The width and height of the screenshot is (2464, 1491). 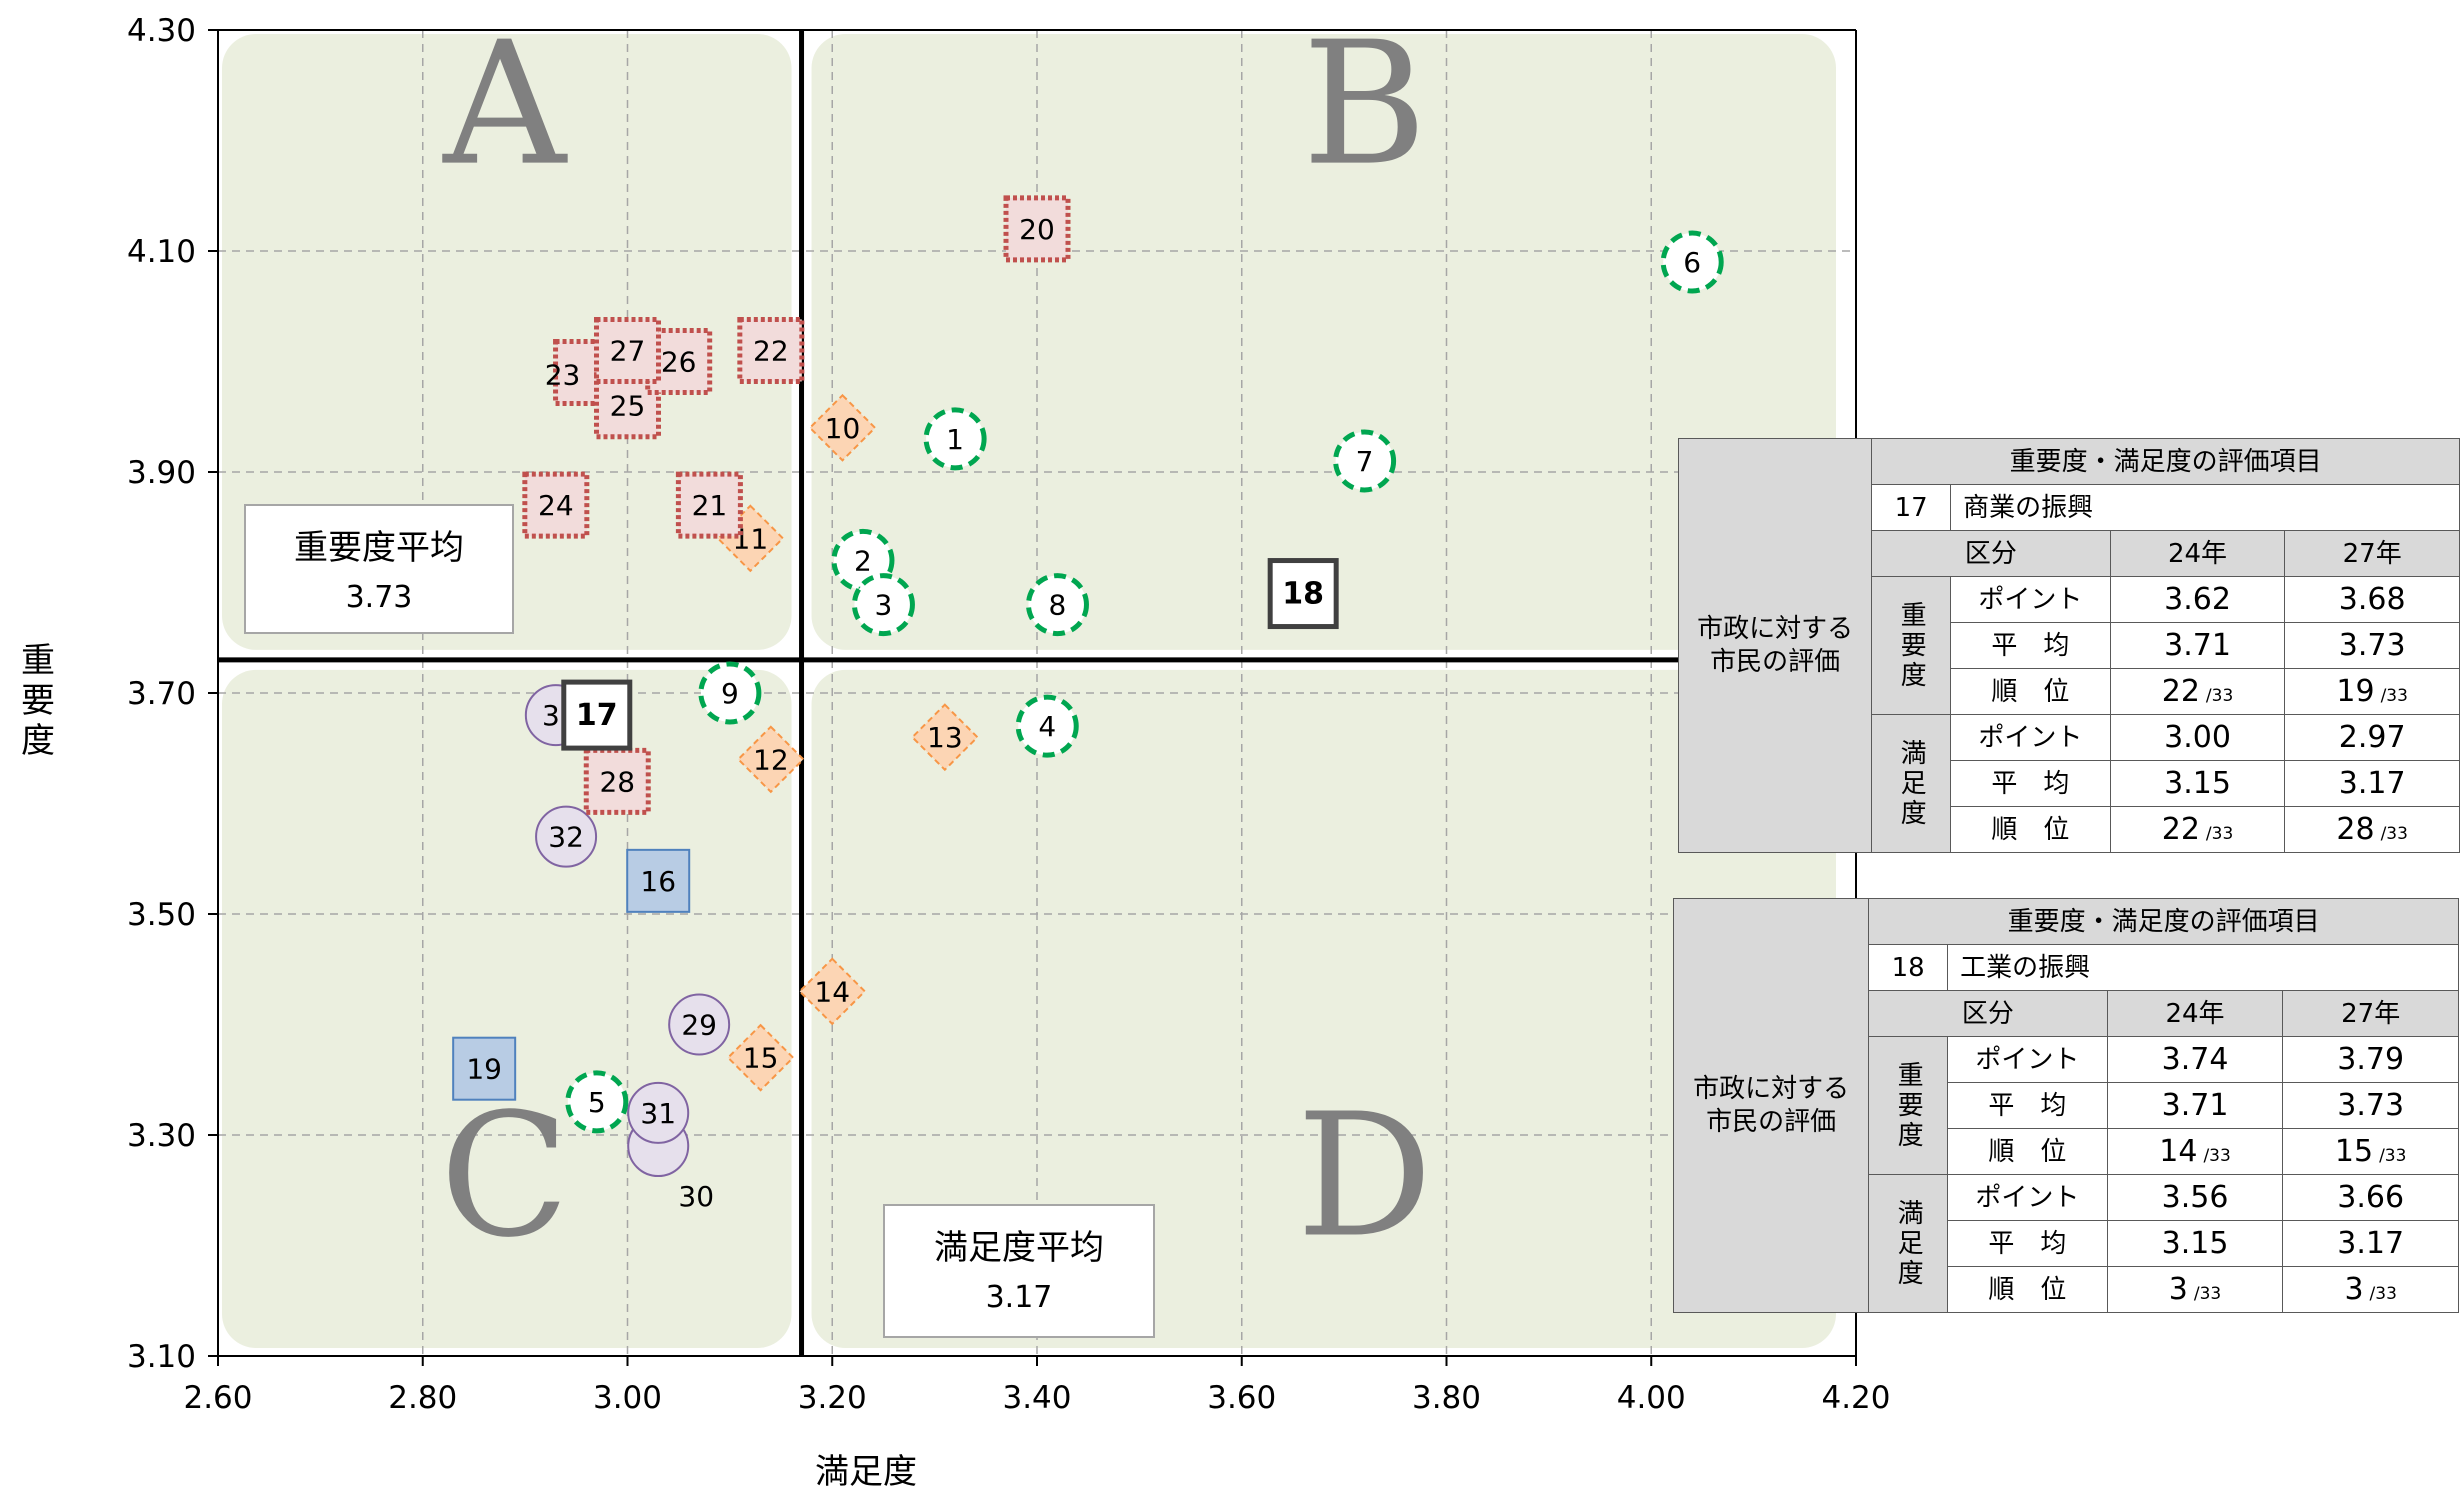 What do you see at coordinates (1057, 605) in the screenshot?
I see `data-point-8: 8` at bounding box center [1057, 605].